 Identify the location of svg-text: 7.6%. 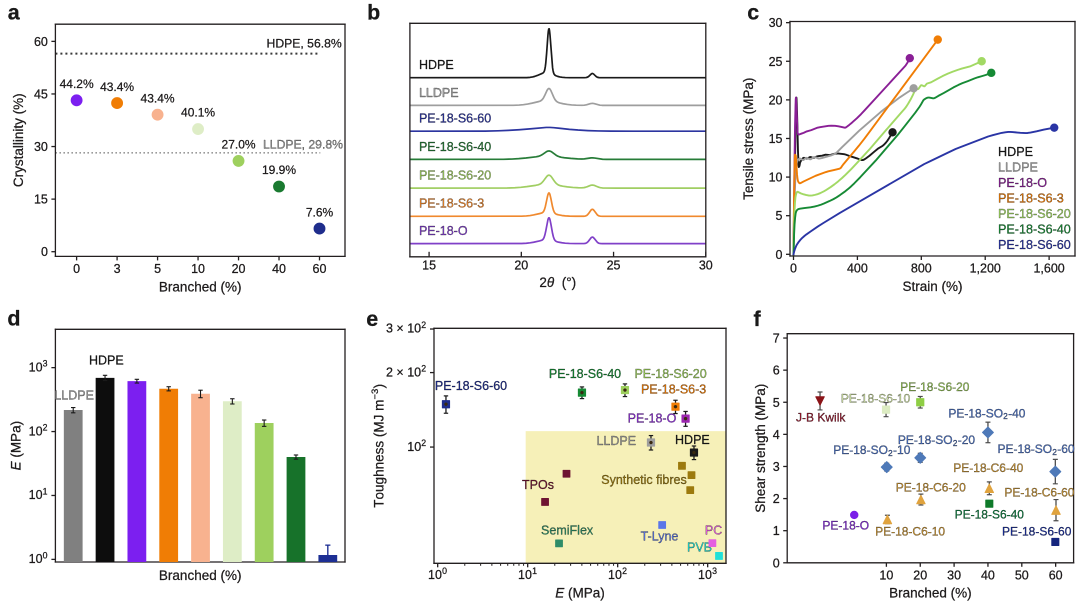
(320, 212).